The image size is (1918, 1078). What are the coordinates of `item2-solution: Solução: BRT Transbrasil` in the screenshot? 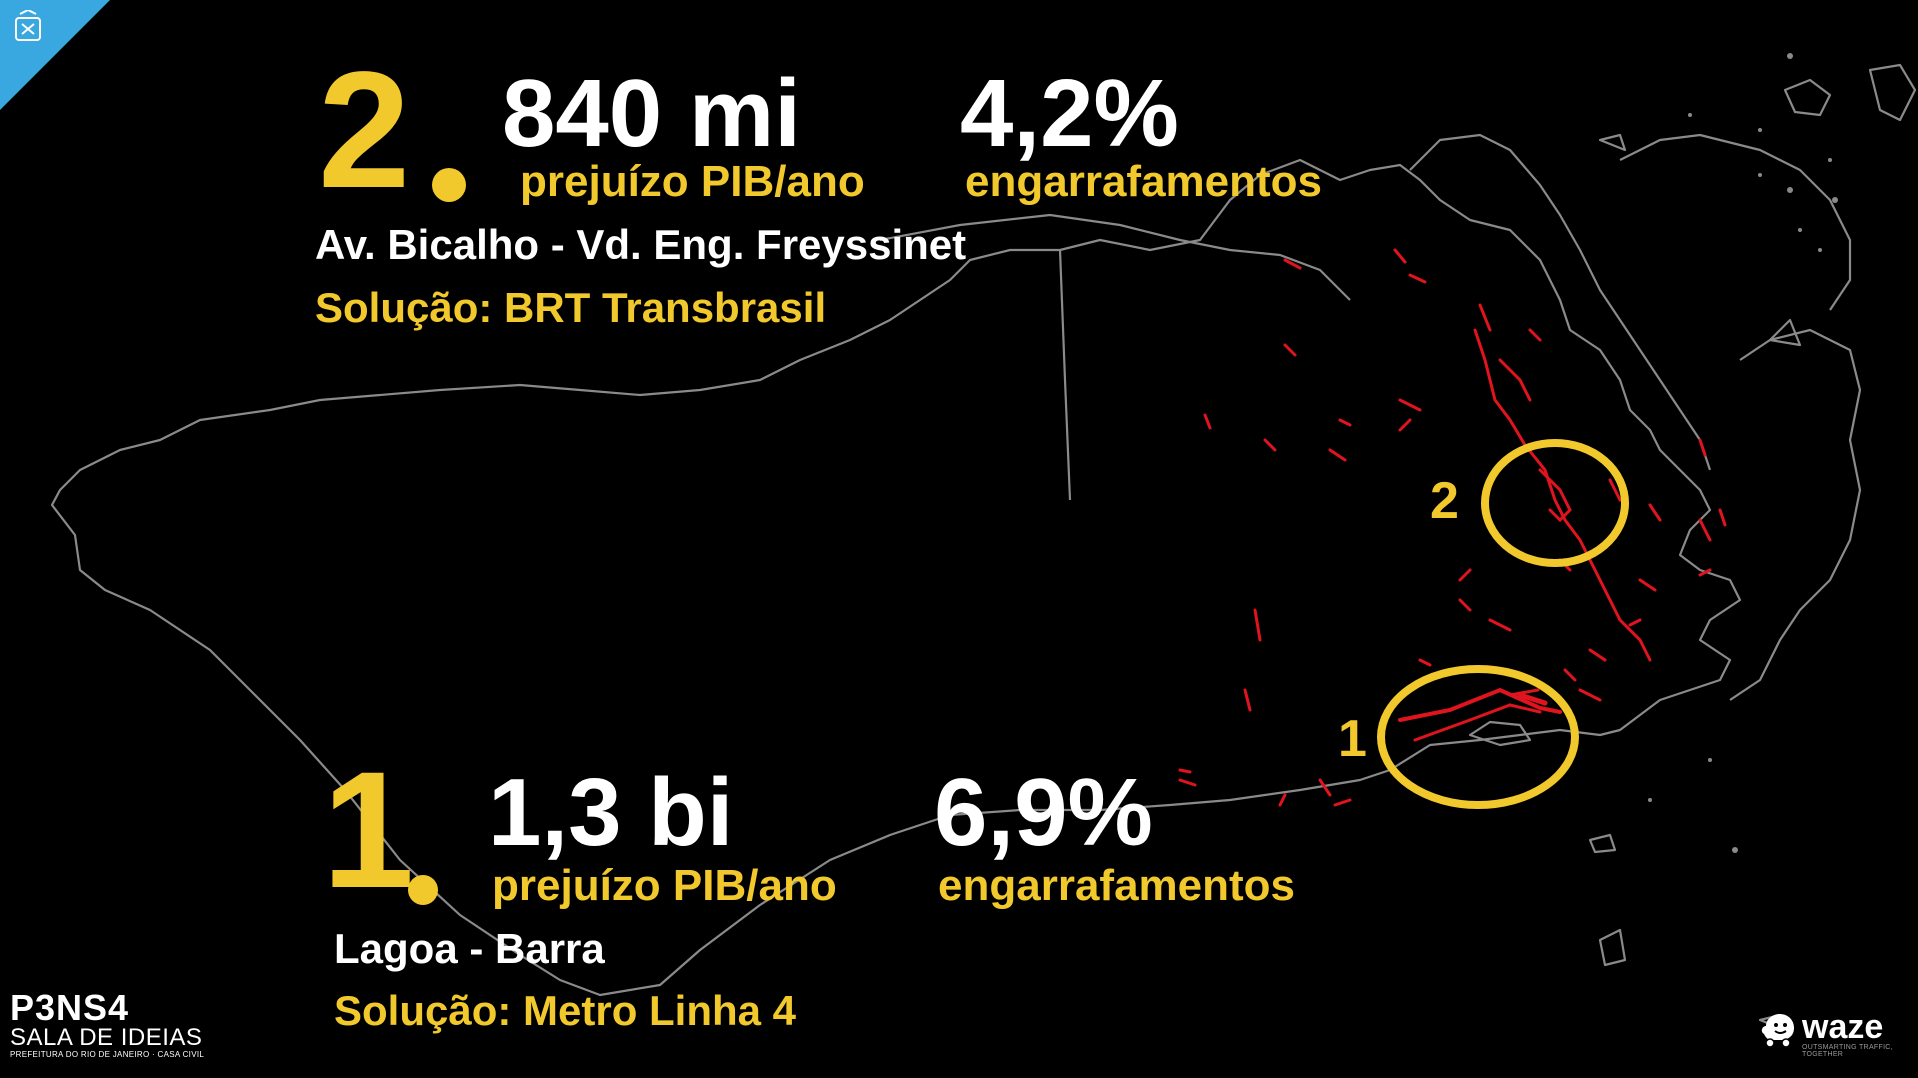 It's located at (571, 307).